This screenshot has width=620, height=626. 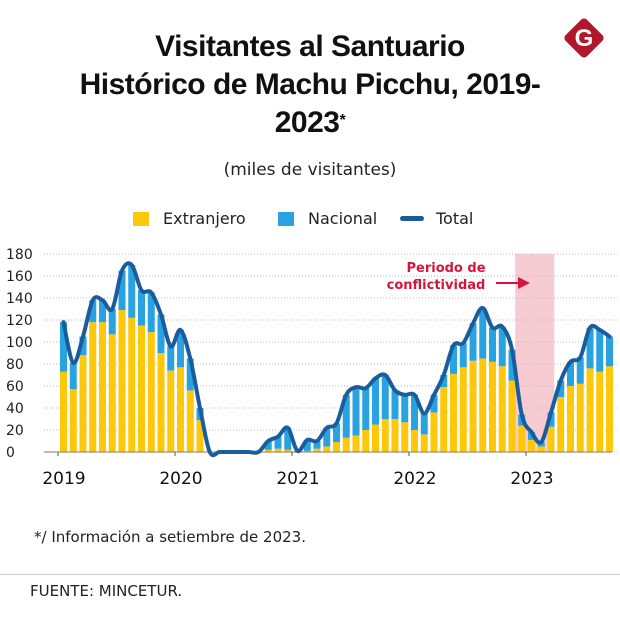 I want to click on y-tick-label: 100, so click(x=19, y=343).